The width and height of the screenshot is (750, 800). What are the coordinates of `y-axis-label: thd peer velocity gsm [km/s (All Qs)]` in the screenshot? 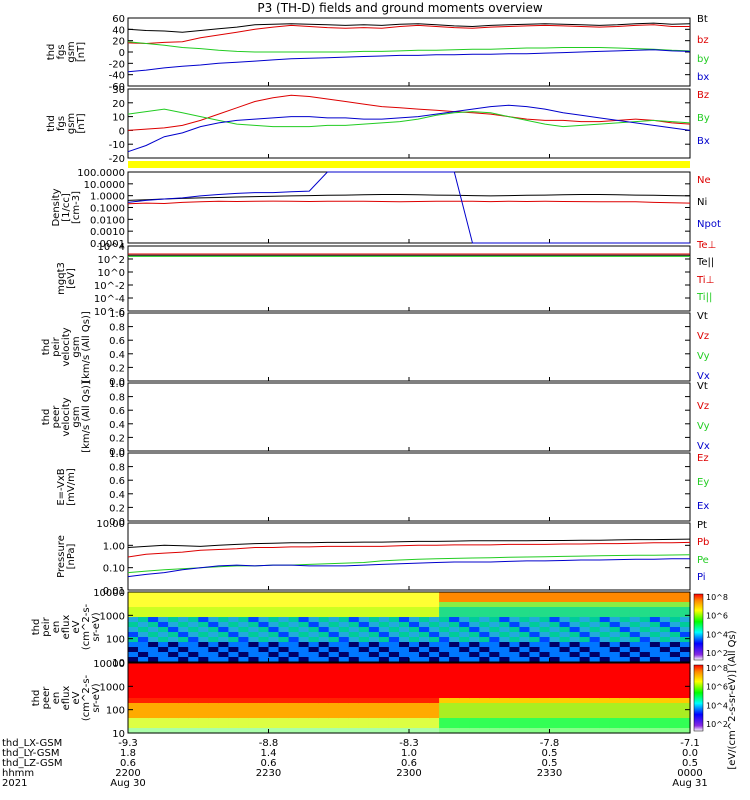 It's located at (66, 417).